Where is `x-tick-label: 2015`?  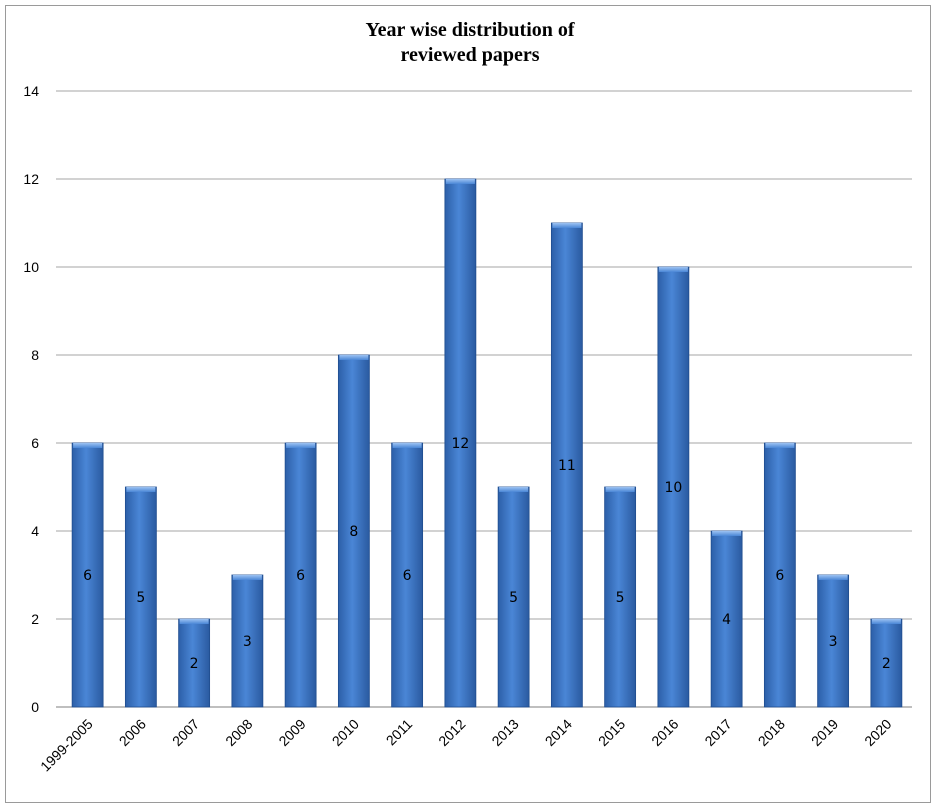 x-tick-label: 2015 is located at coordinates (611, 732).